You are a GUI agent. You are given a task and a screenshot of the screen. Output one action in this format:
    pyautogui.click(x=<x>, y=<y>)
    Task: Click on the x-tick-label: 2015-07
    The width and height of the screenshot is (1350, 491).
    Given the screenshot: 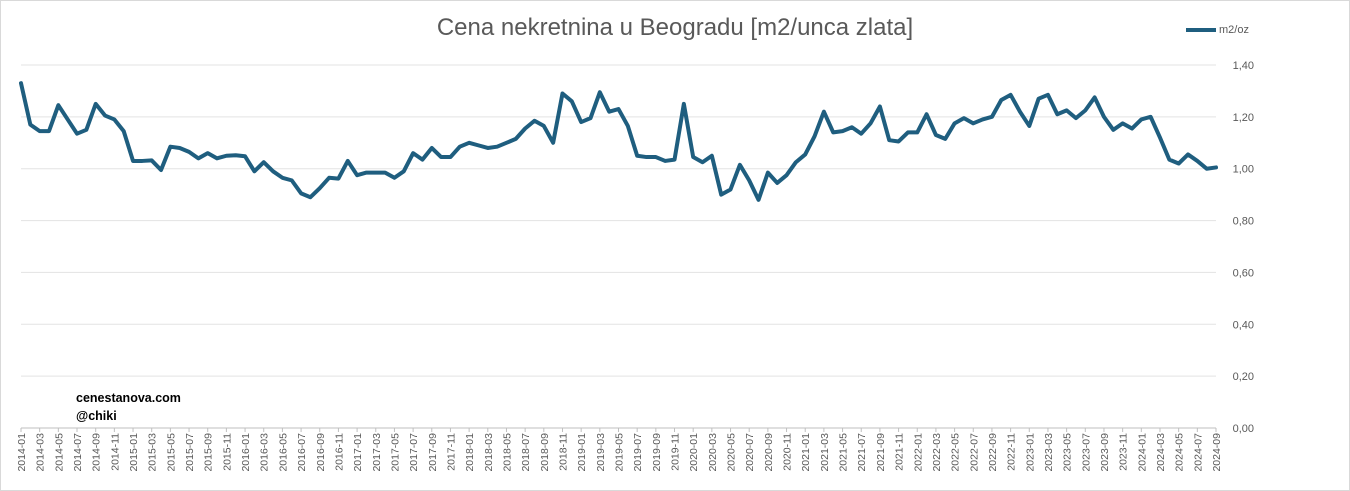 What is the action you would take?
    pyautogui.click(x=190, y=452)
    